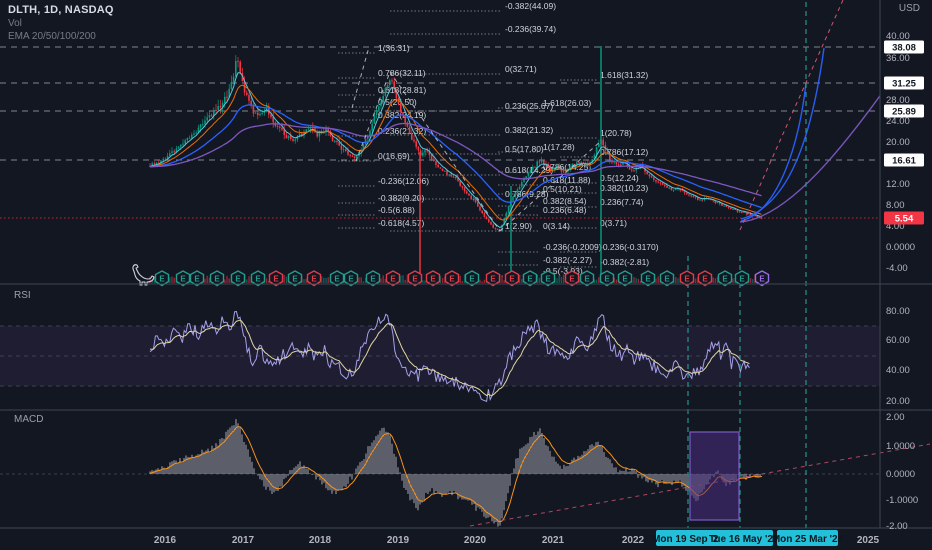 This screenshot has width=932, height=550. Describe the element at coordinates (898, 142) in the screenshot. I see `price-axis-tick: 20.00` at that location.